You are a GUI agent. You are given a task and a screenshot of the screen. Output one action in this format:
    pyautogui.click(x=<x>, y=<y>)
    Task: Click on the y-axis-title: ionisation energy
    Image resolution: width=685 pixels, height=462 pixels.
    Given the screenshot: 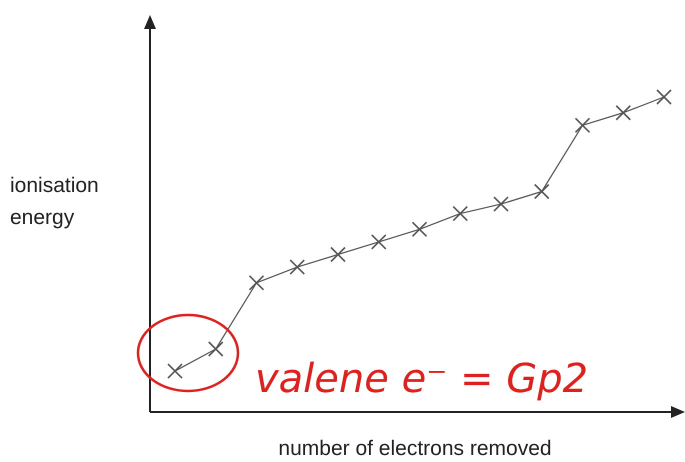 What is the action you would take?
    pyautogui.click(x=54, y=201)
    